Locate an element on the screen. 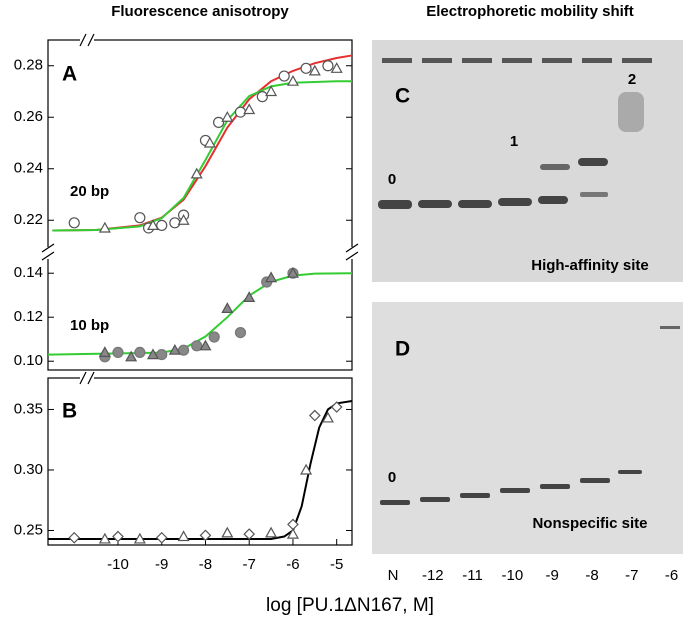 This screenshot has width=693, height=629. y-tick-label: 0.30 is located at coordinates (28, 469).